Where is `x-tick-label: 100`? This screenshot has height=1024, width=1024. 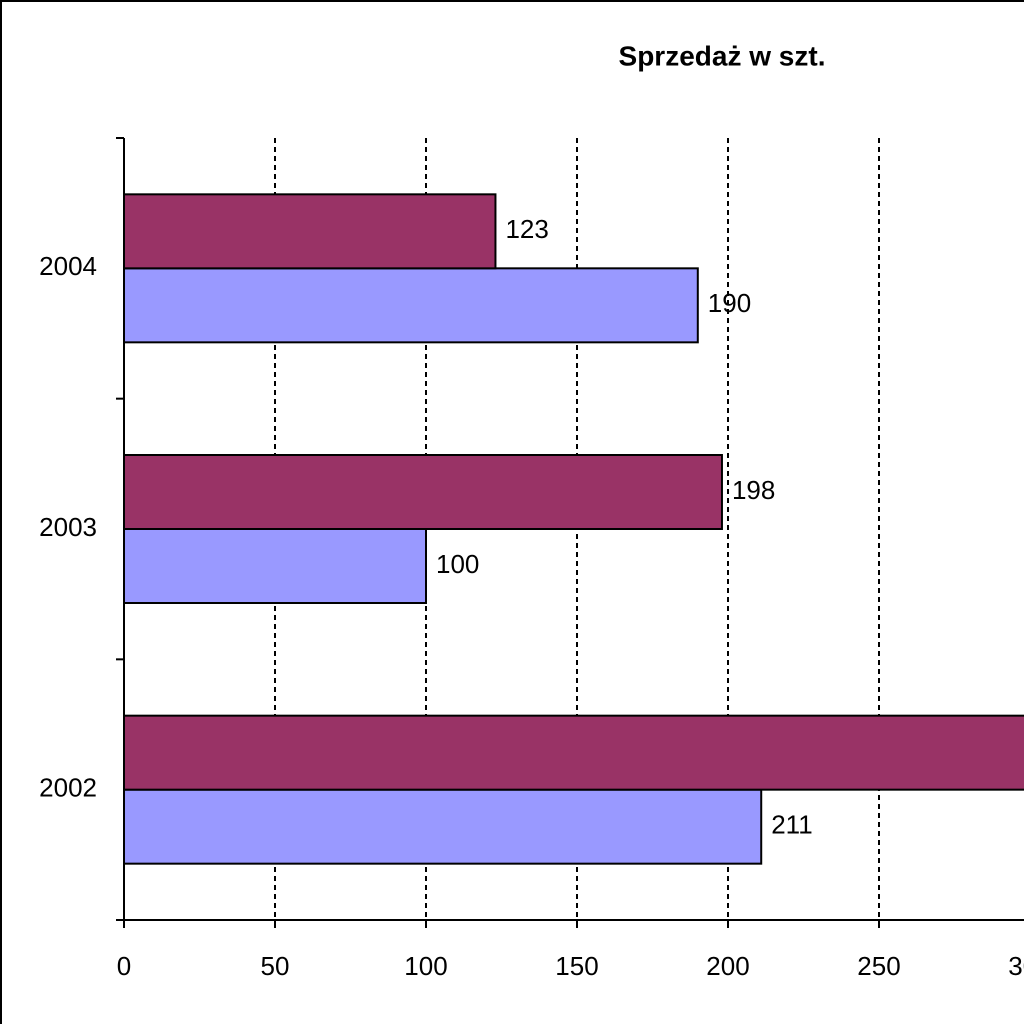 x-tick-label: 100 is located at coordinates (425, 966).